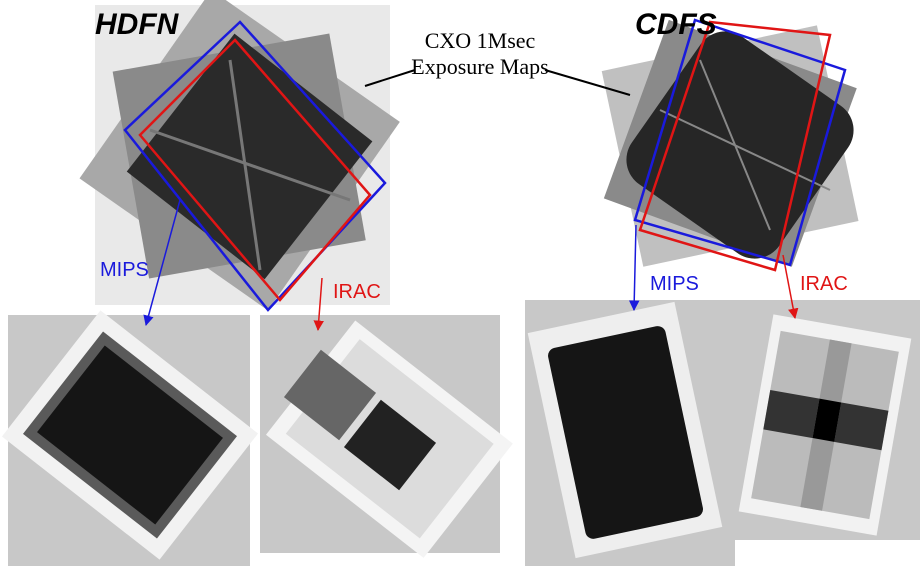 This screenshot has width=920, height=566. I want to click on callout-line2: Exposure Maps, so click(479, 66).